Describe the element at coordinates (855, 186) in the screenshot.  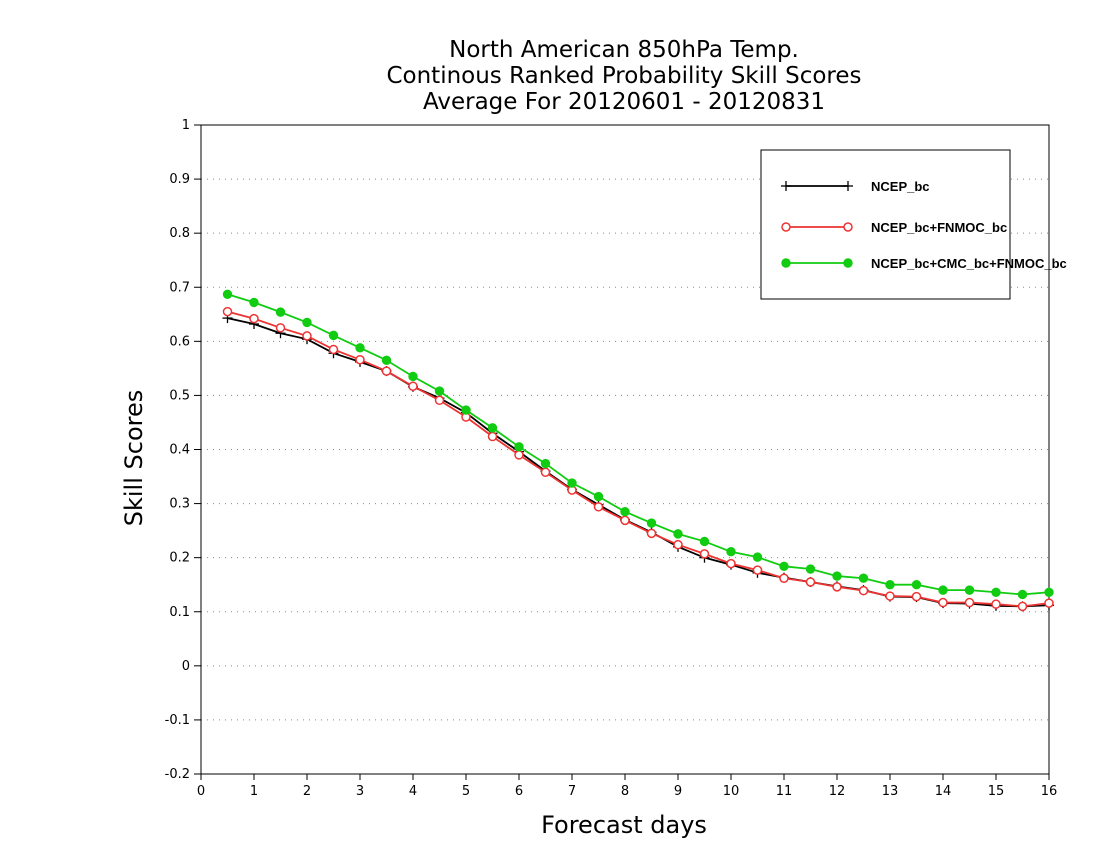
I see `legend-item: NCEP_bc` at that location.